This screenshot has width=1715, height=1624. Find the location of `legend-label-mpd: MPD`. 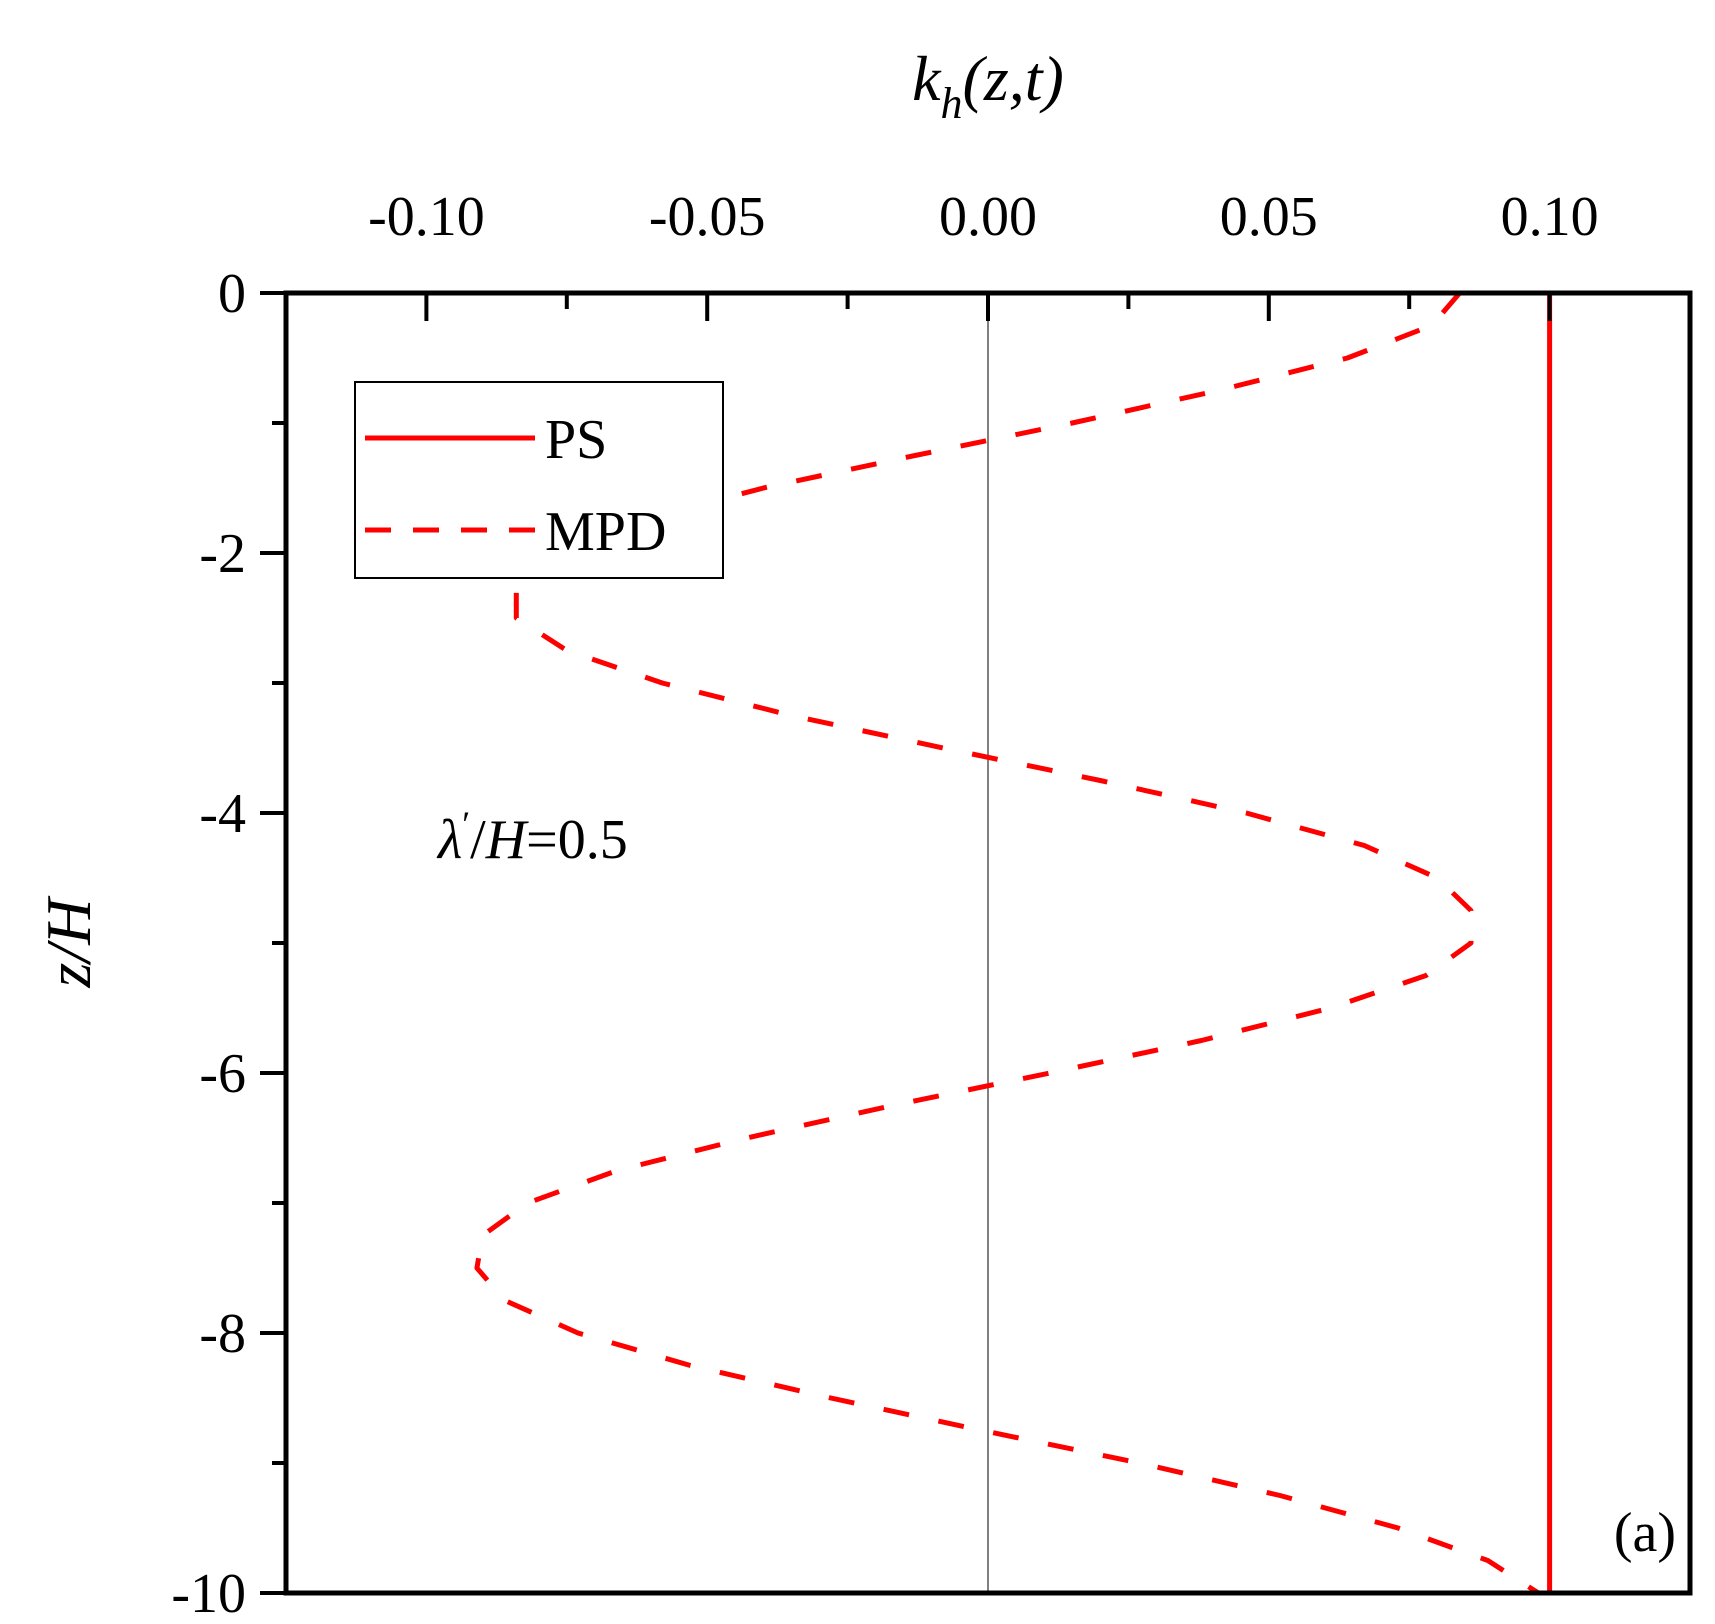

legend-label-mpd: MPD is located at coordinates (605, 532).